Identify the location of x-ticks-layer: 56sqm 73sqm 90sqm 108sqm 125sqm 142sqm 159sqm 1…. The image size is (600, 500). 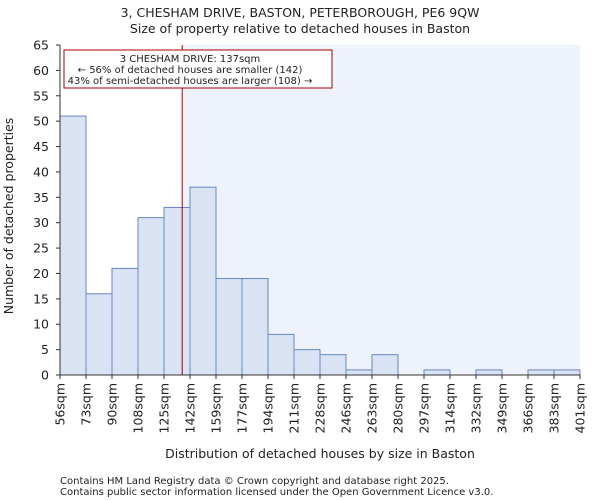
(320, 404).